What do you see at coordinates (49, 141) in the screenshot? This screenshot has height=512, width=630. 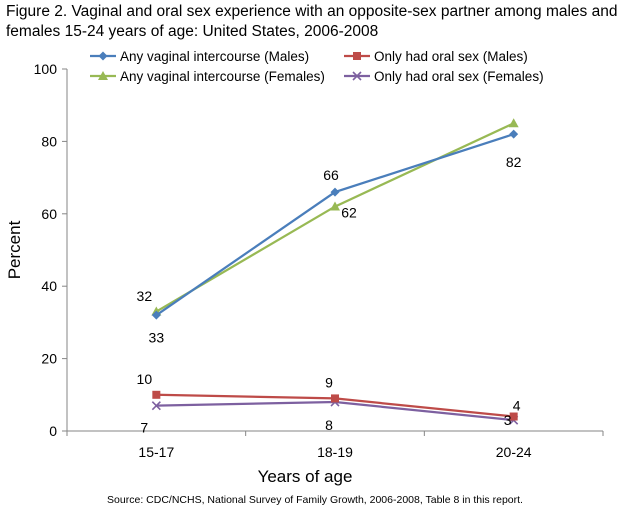 I see `y-tick-label: 80` at bounding box center [49, 141].